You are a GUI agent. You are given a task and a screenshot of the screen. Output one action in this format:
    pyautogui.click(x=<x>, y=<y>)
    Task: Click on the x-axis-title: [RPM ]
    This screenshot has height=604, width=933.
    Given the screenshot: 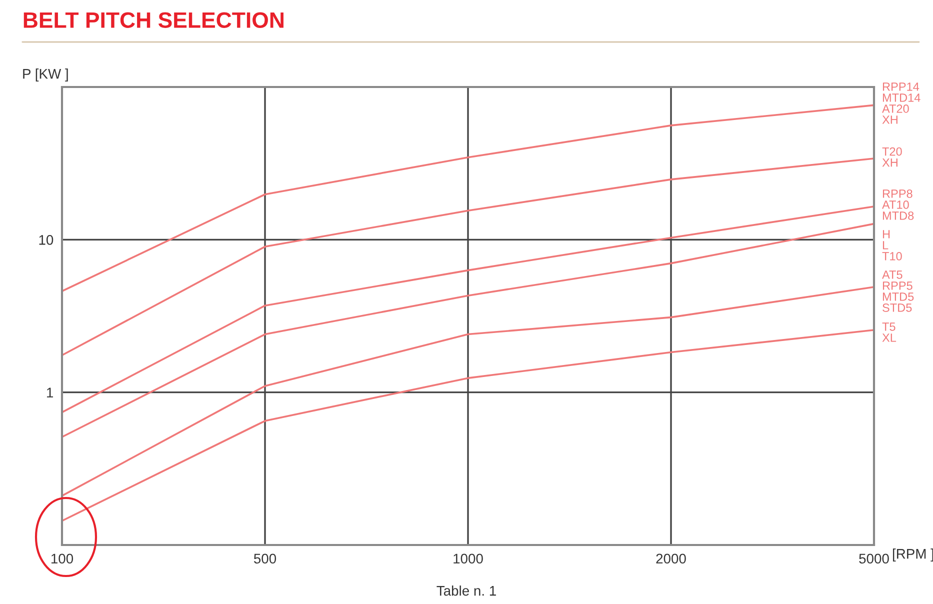 What is the action you would take?
    pyautogui.click(x=912, y=555)
    